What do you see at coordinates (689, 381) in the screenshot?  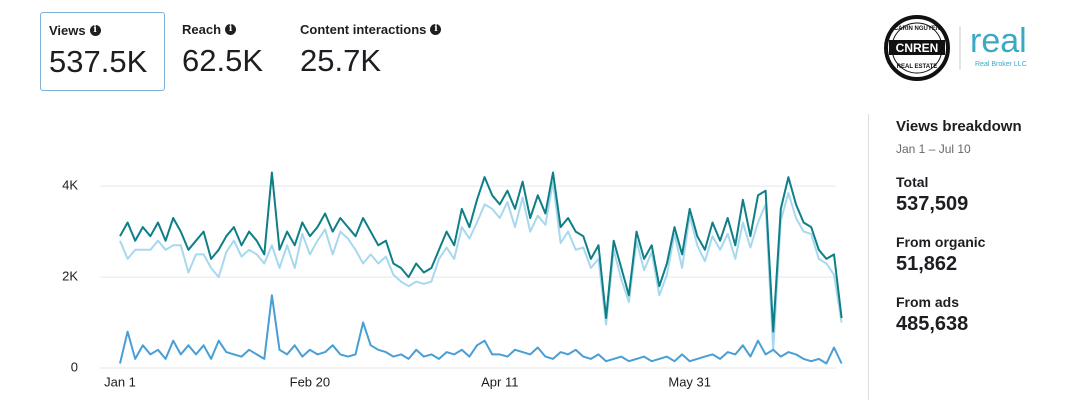 I see `x-tick-label: May 31` at bounding box center [689, 381].